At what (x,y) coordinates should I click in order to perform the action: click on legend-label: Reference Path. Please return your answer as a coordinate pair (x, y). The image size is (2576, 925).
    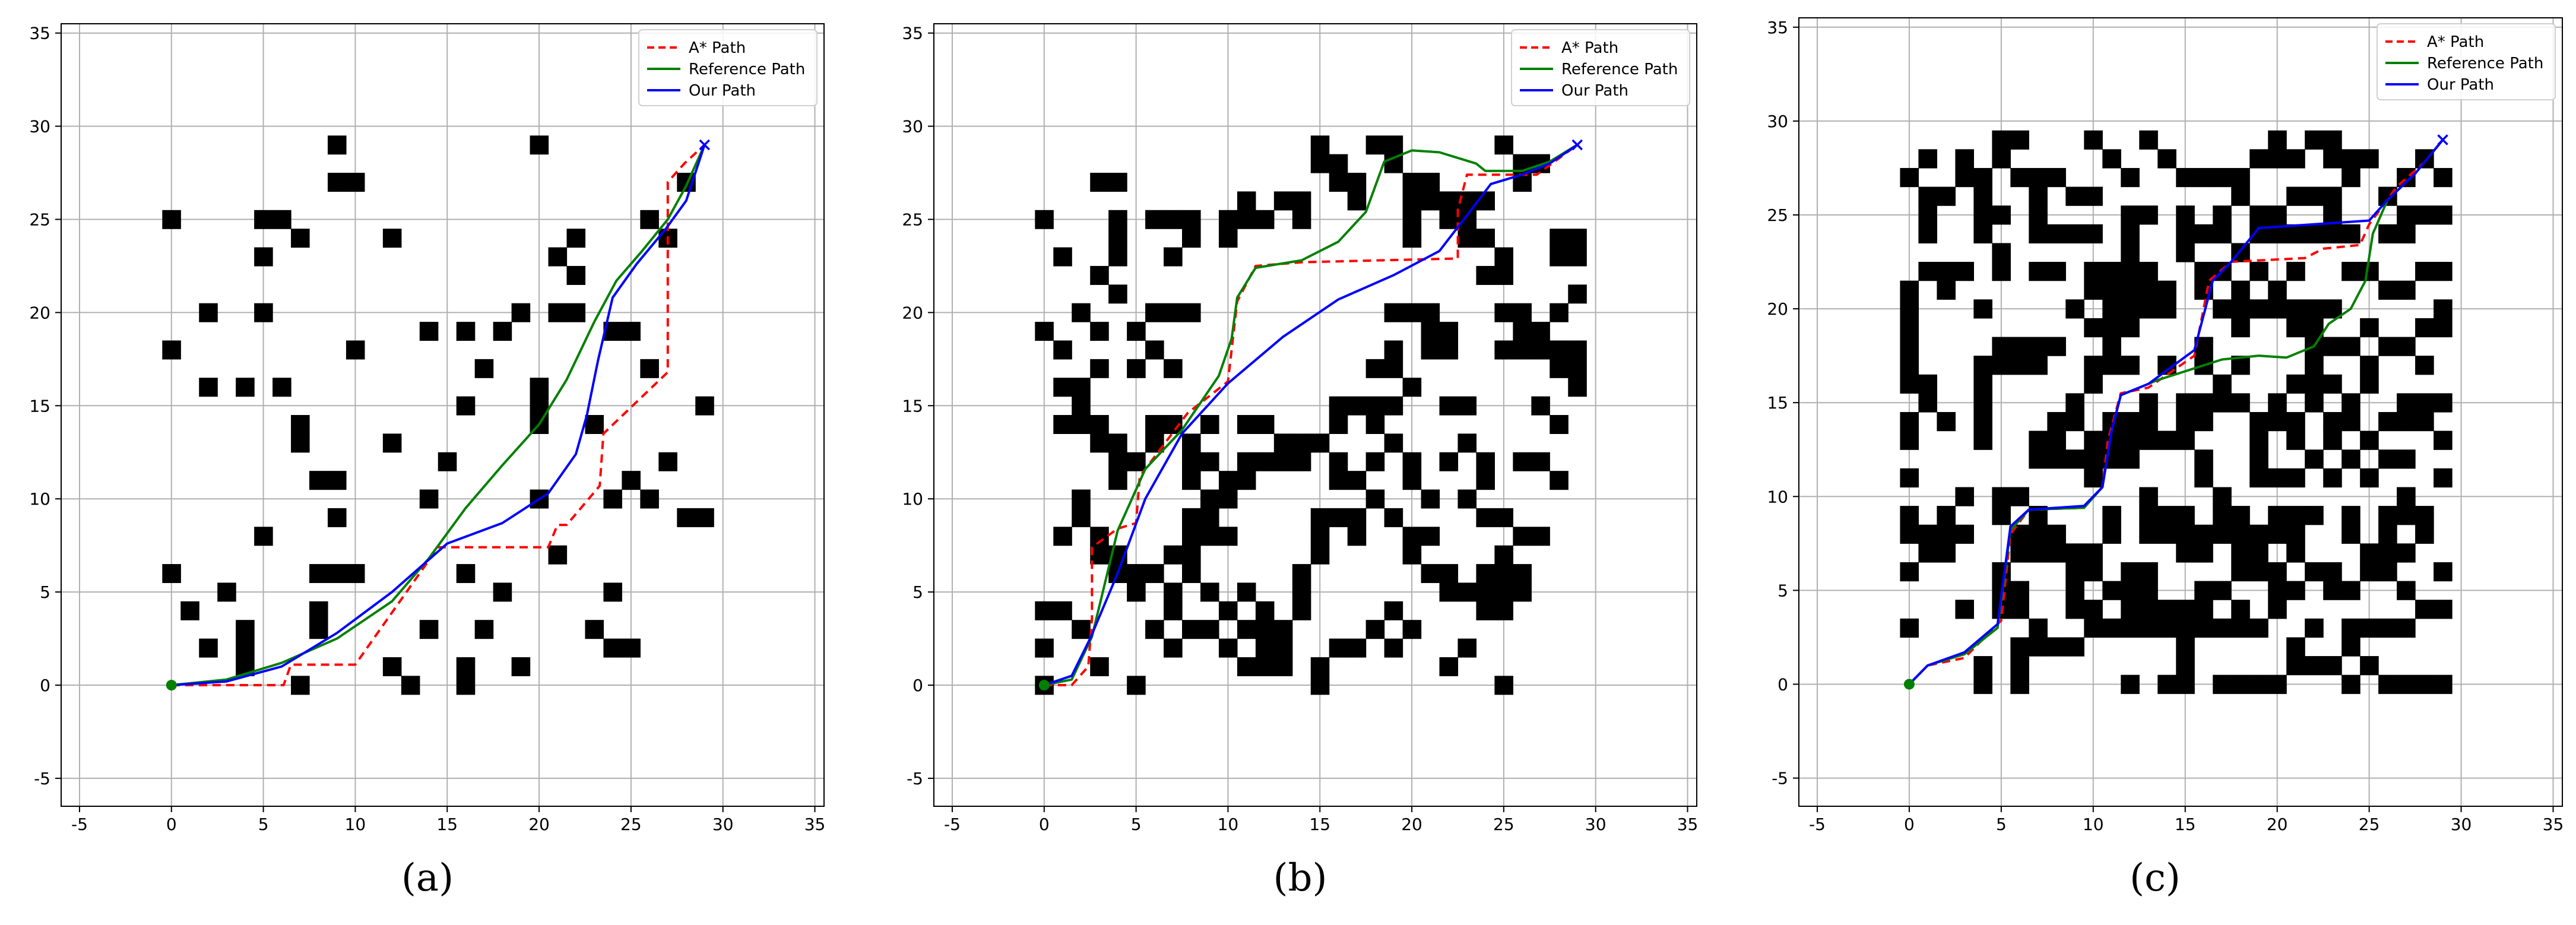
    Looking at the image, I should click on (2485, 63).